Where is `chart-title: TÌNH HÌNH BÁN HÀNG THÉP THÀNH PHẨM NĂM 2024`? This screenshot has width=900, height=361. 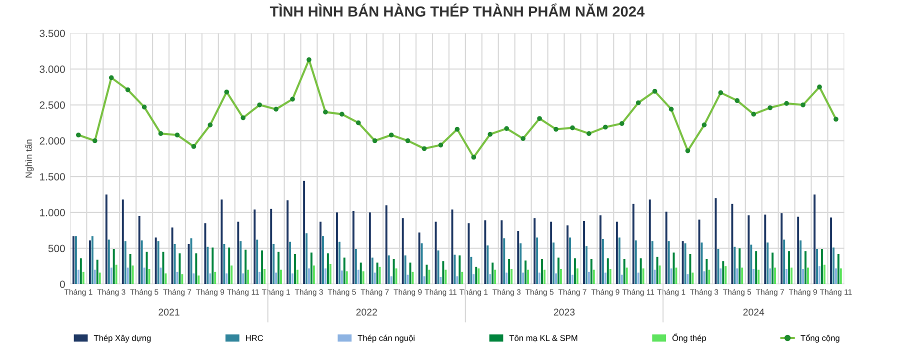 chart-title: TÌNH HÌNH BÁN HÀNG THÉP THÀNH PHẨM NĂM 2024 is located at coordinates (457, 10).